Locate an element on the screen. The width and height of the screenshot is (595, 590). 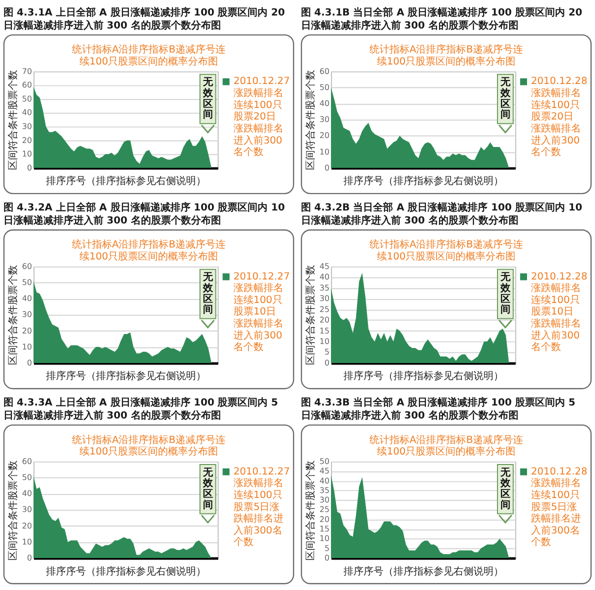
y-tick-label: 70 is located at coordinates (27, 71).